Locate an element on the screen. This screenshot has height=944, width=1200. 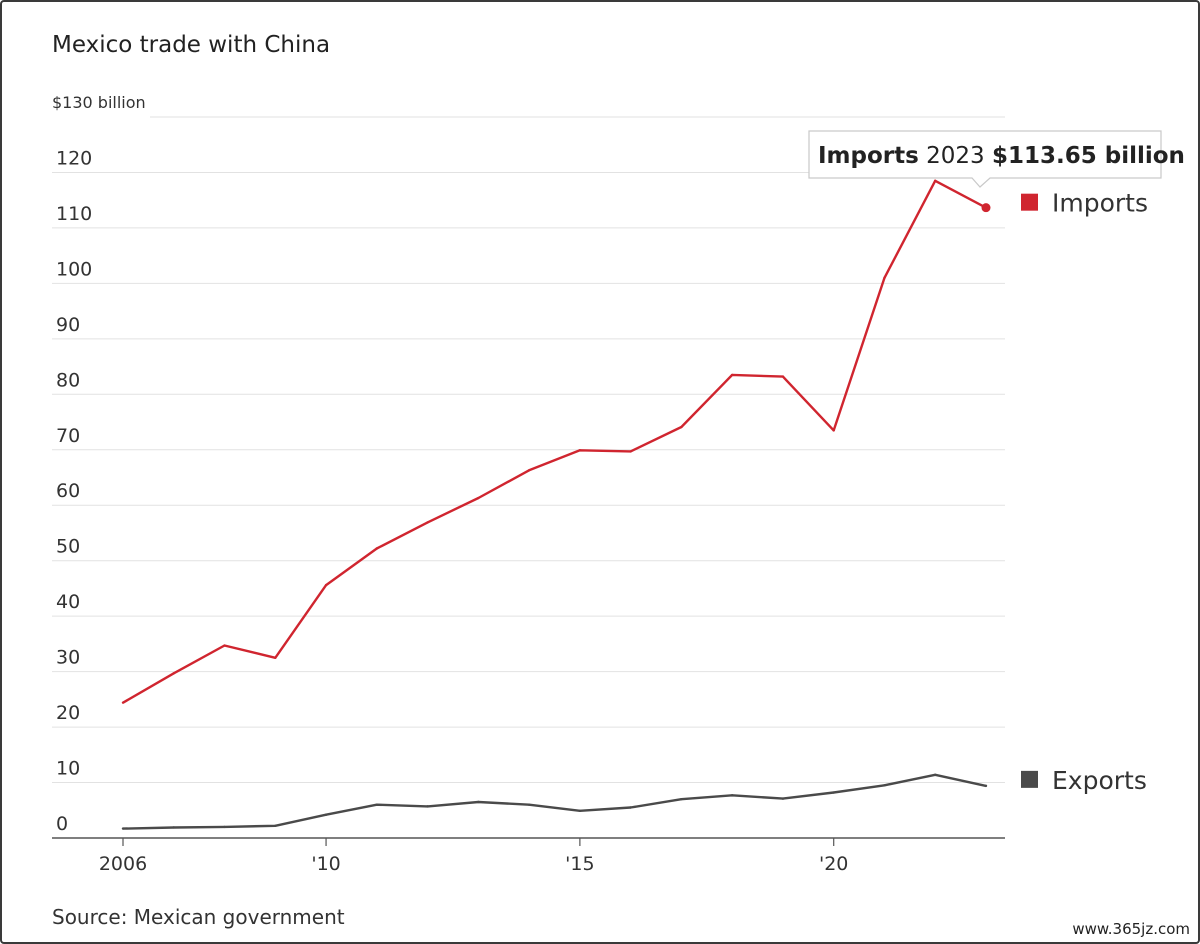
y-tick-label: 30 is located at coordinates (68, 658).